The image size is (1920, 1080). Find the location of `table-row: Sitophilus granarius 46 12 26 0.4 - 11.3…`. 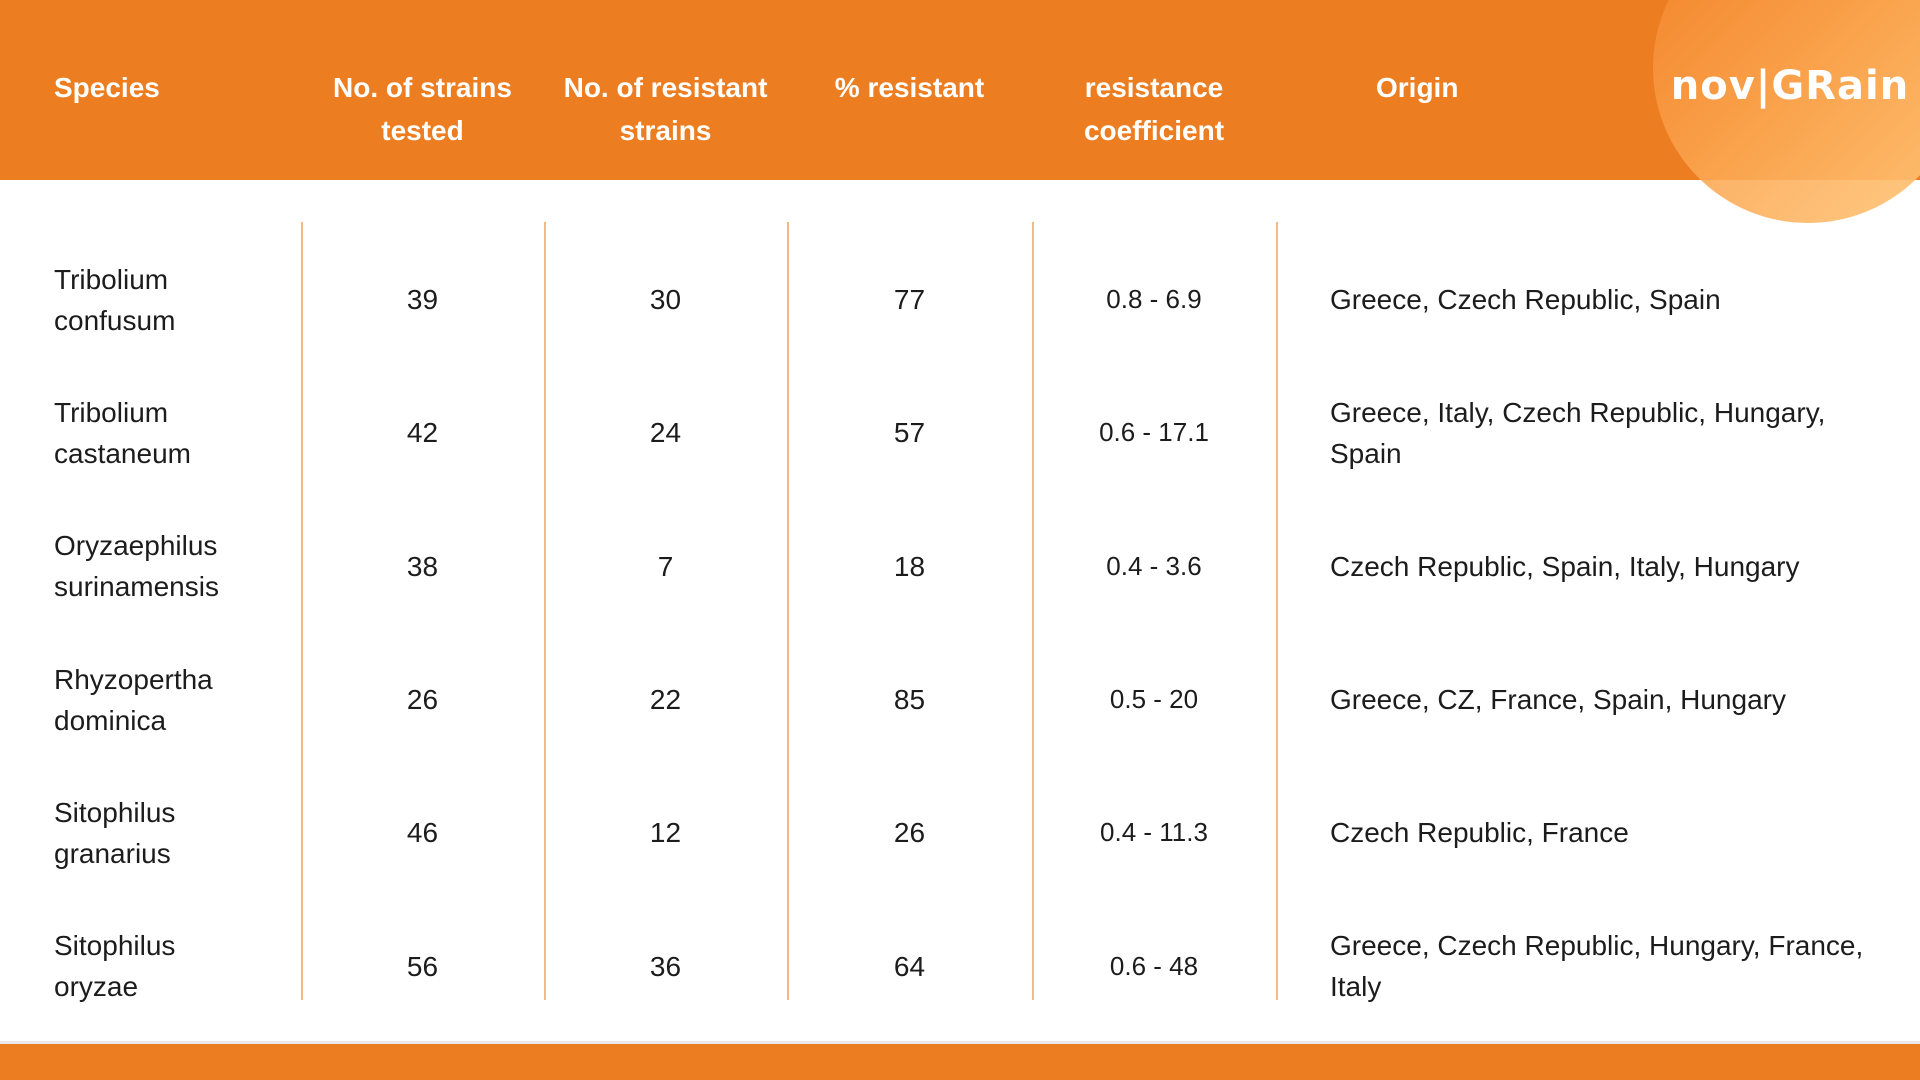

table-row: Sitophilus granarius 46 12 26 0.4 - 11.3… is located at coordinates (960, 832).